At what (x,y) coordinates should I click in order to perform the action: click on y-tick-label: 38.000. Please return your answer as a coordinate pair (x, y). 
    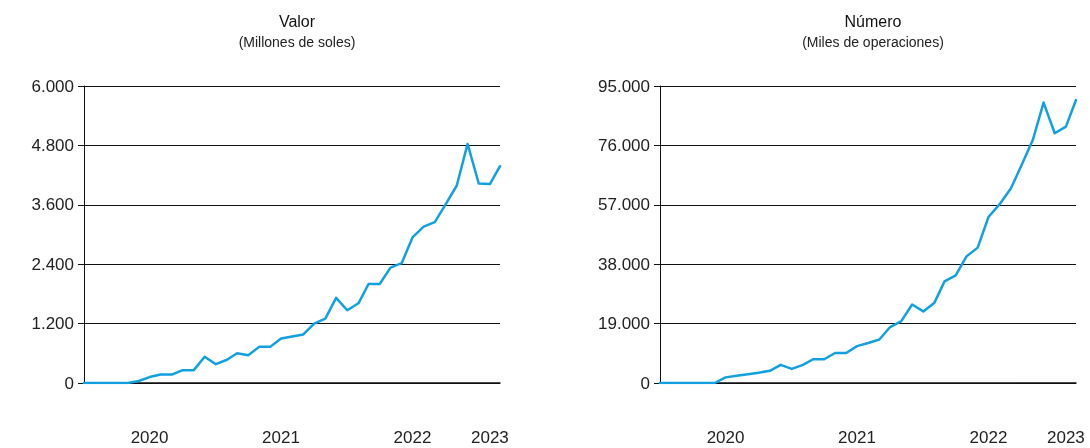
    Looking at the image, I should click on (624, 264).